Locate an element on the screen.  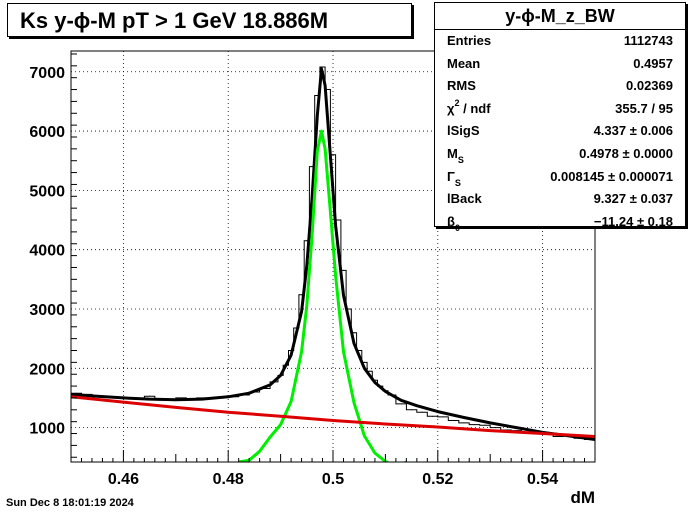
stat-label-sup: 2 is located at coordinates (457, 102).